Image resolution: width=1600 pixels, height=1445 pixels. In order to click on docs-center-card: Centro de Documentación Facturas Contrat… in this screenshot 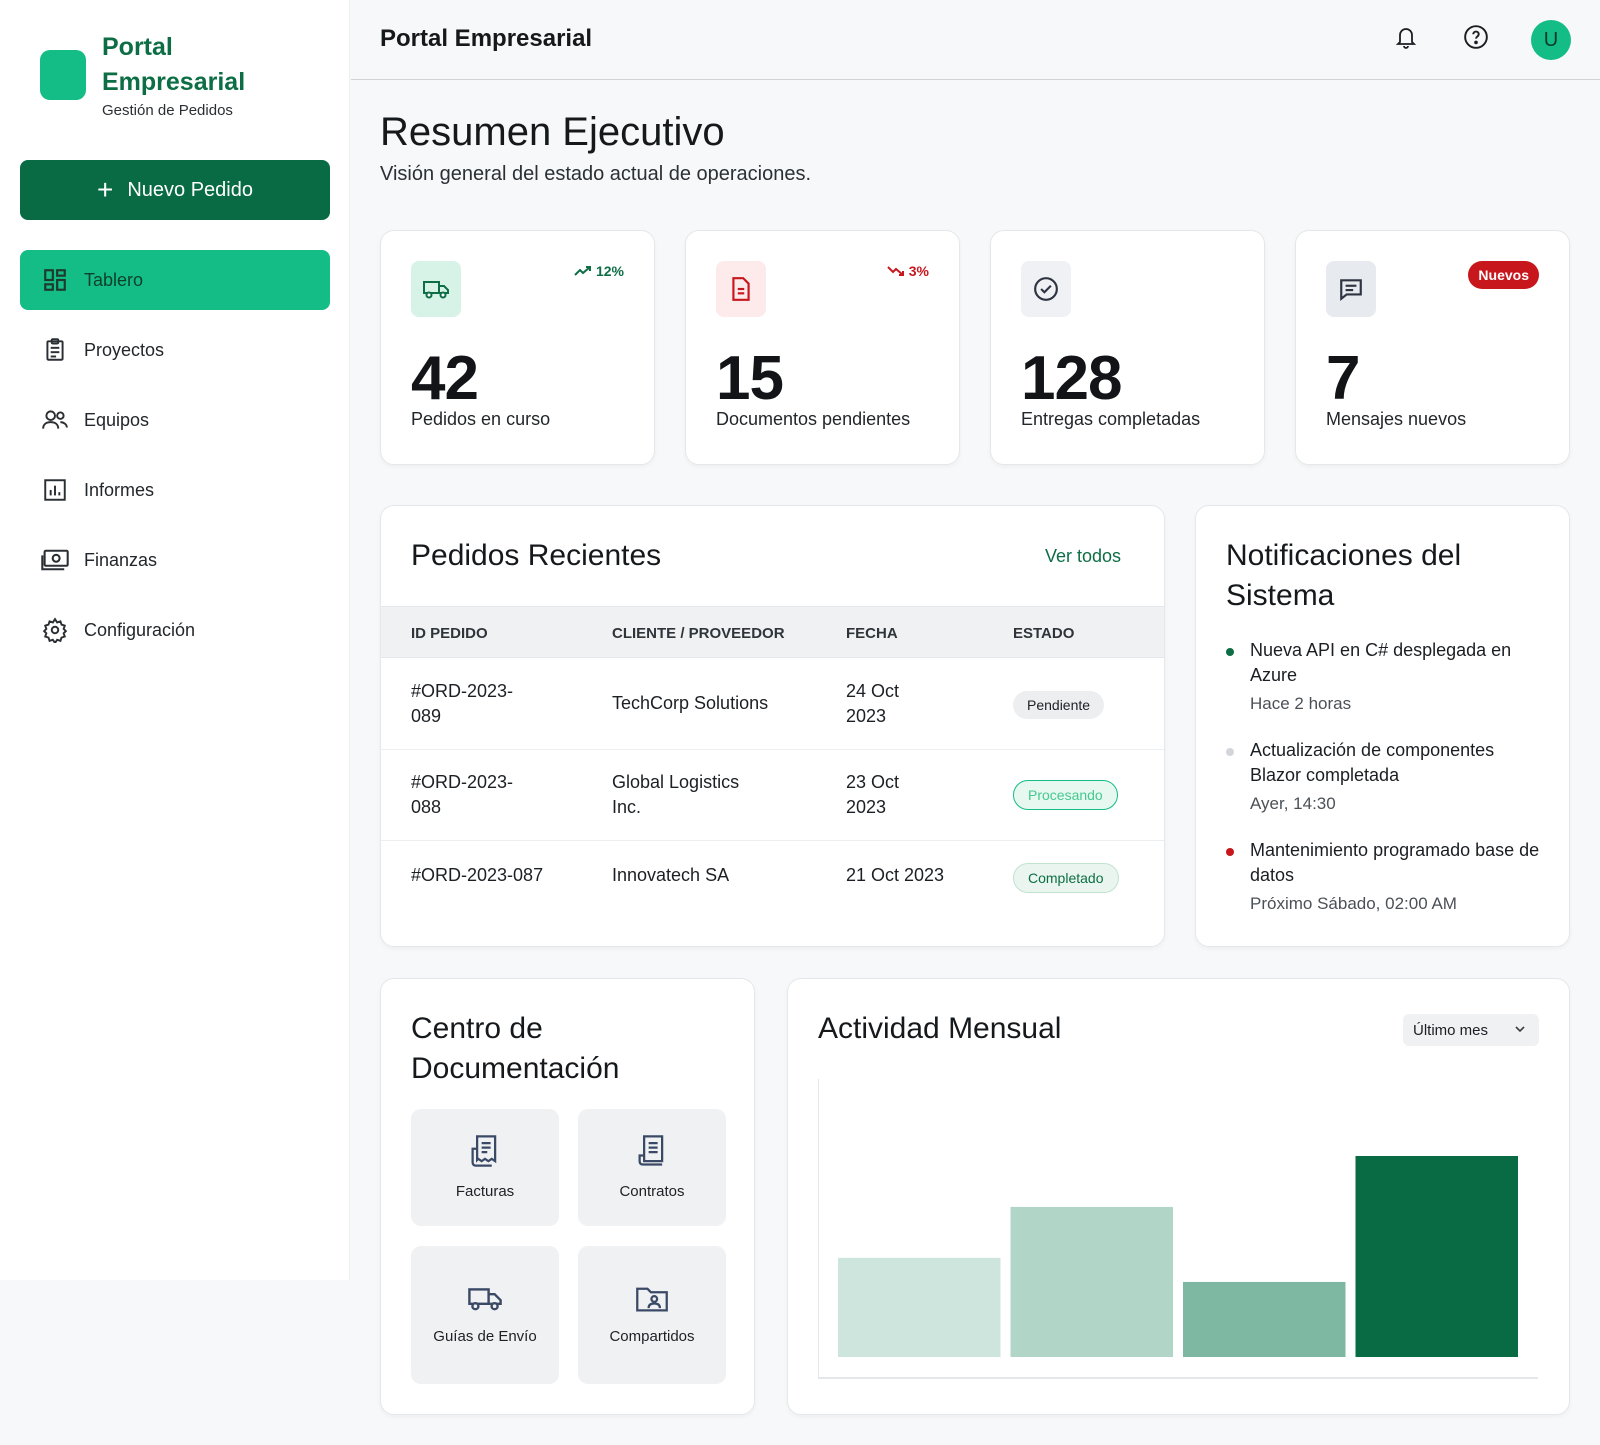, I will do `click(567, 1196)`.